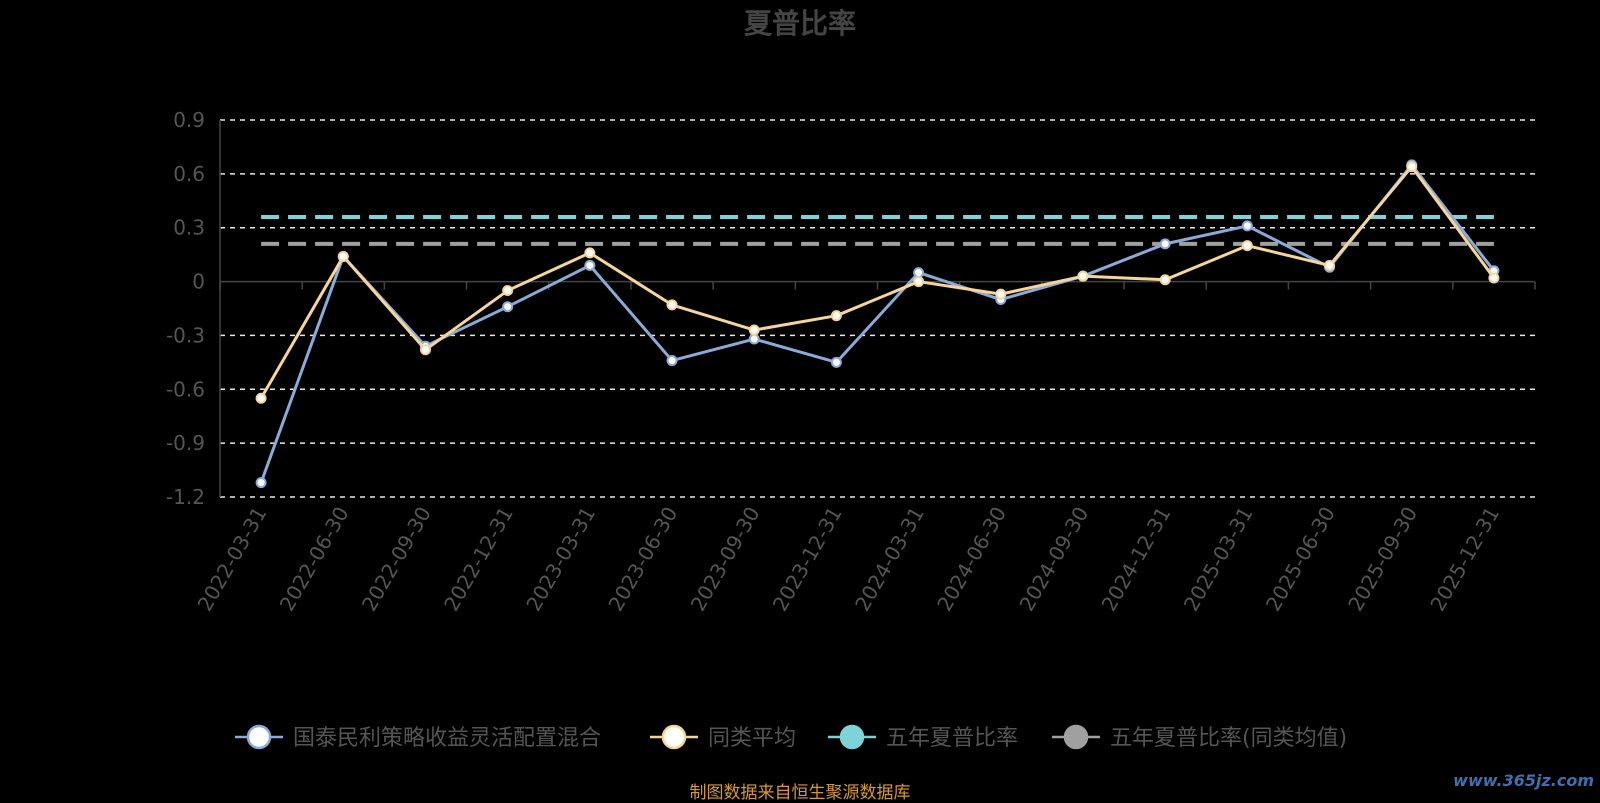 Image resolution: width=1600 pixels, height=803 pixels. Describe the element at coordinates (1464, 559) in the screenshot. I see `x-tick-label: 2025-12-31` at that location.